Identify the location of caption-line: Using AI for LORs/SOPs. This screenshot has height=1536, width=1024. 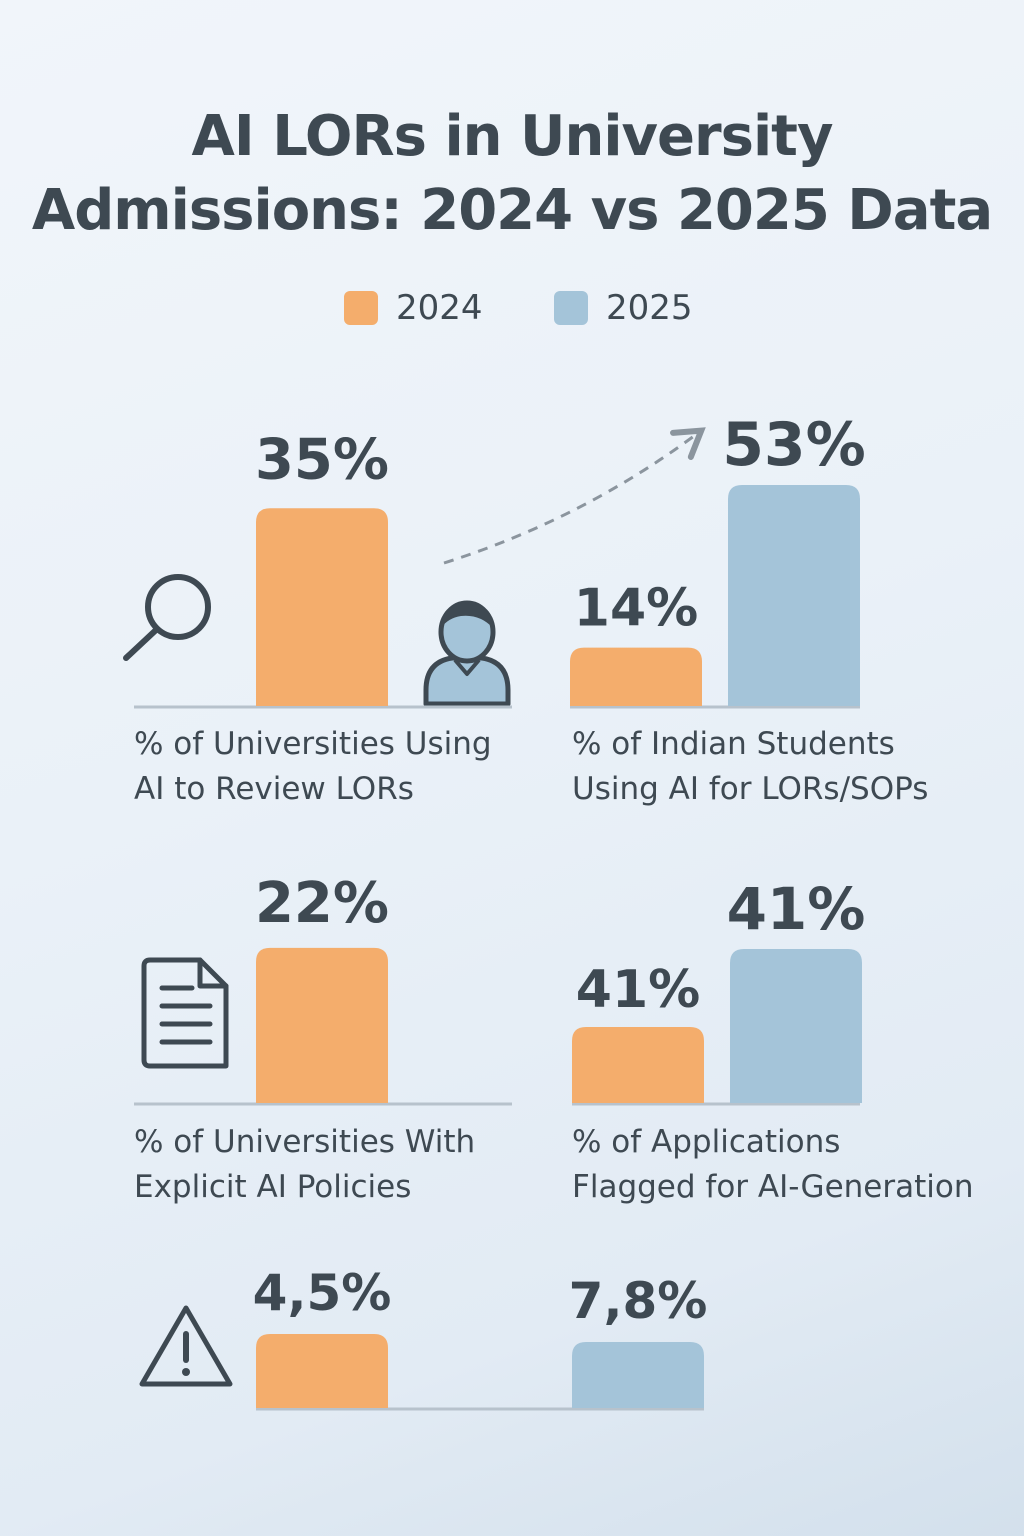
(750, 789).